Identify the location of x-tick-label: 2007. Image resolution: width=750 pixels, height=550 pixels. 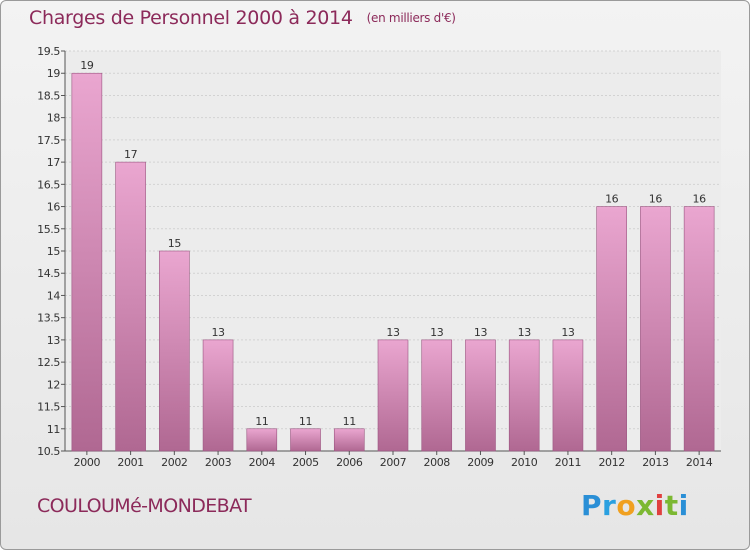
(393, 462).